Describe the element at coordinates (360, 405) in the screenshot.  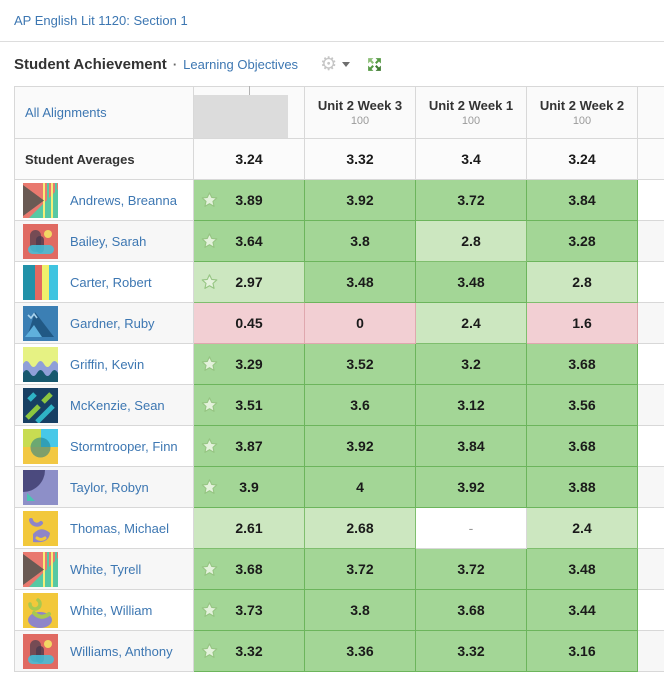
I see `score-cell: 3.6` at that location.